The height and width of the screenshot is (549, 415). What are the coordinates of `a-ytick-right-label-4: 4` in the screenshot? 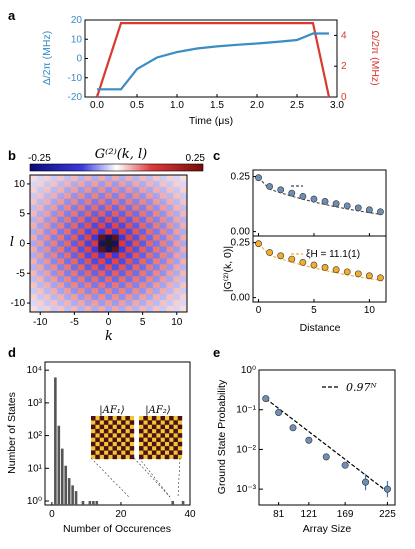 It's located at (344, 35).